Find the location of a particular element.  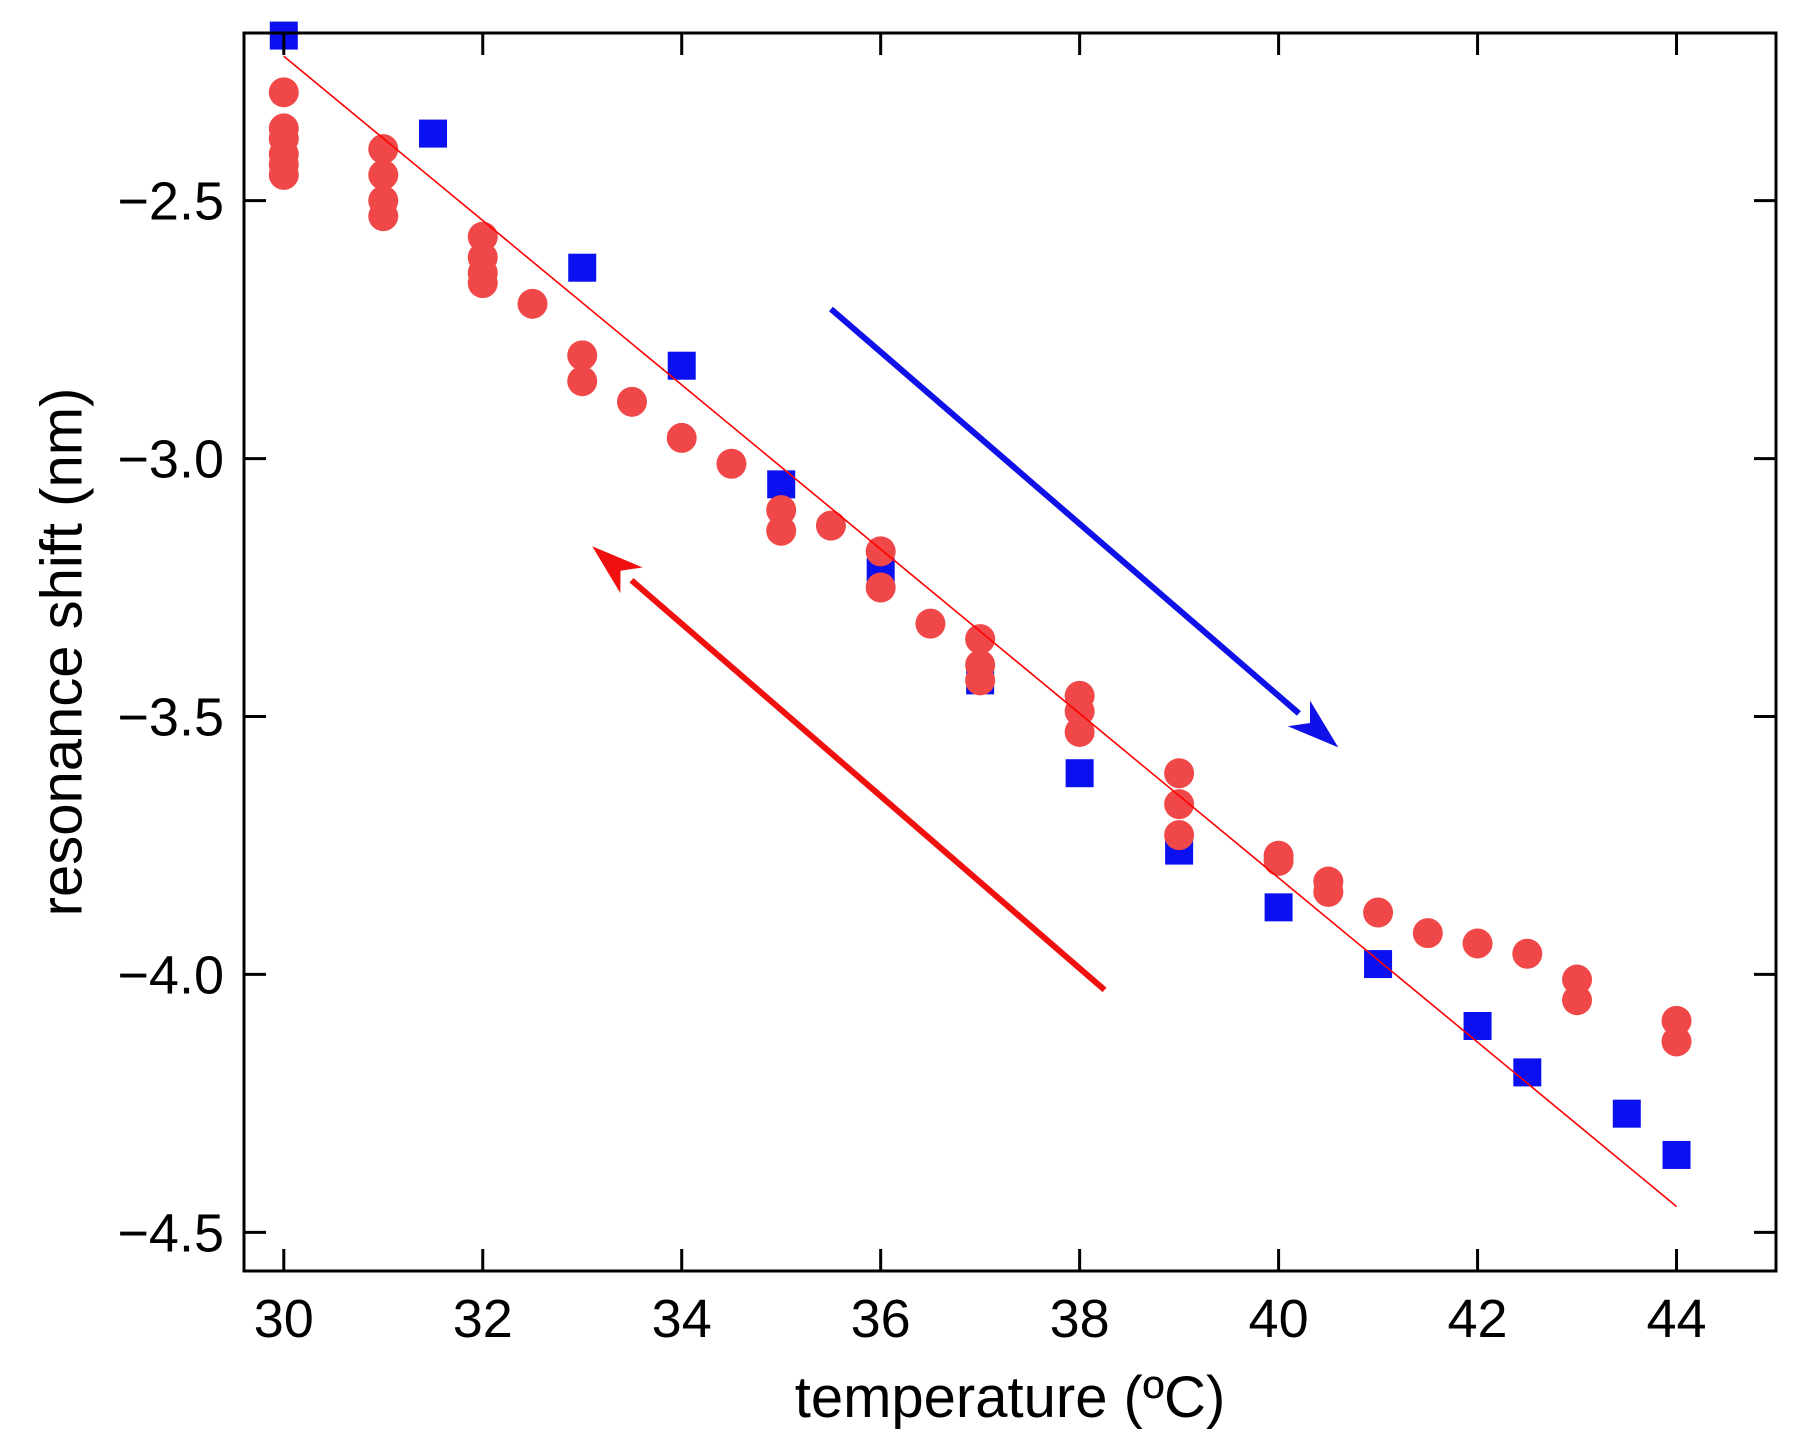

x-tick-label: 32 is located at coordinates (483, 1319).